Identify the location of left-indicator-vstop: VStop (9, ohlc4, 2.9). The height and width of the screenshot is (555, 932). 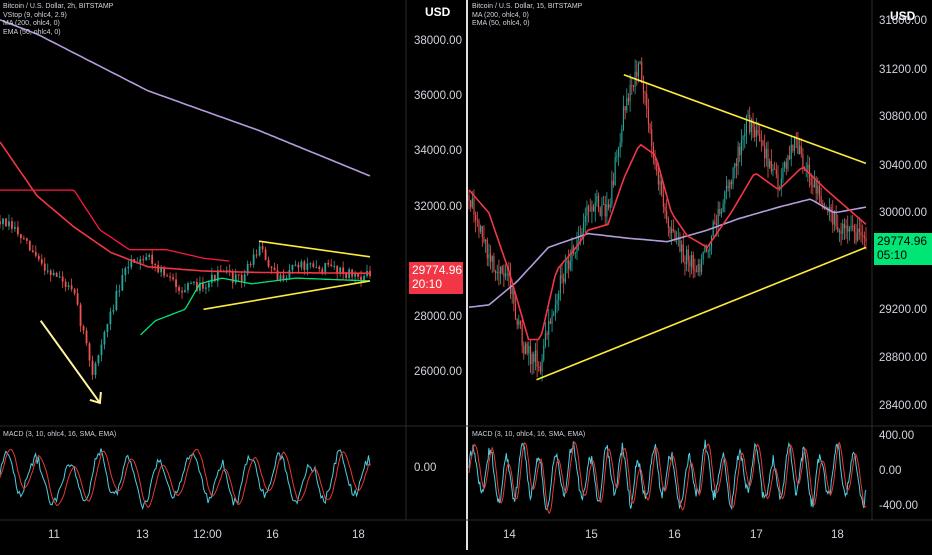
(35, 15).